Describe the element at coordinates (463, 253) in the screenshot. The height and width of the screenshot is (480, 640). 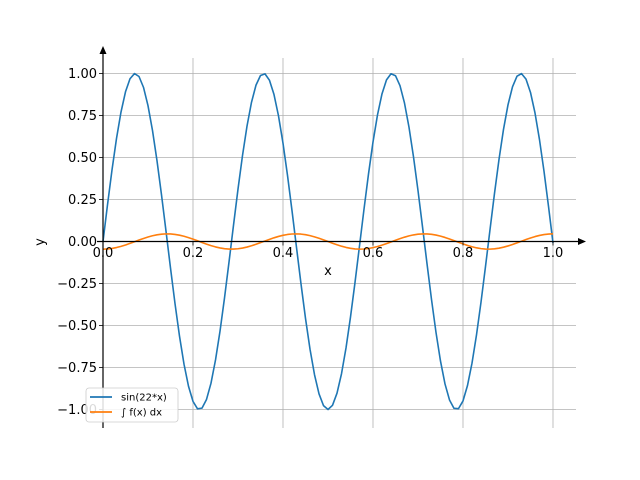
I see `x-tick-label: 0.8` at that location.